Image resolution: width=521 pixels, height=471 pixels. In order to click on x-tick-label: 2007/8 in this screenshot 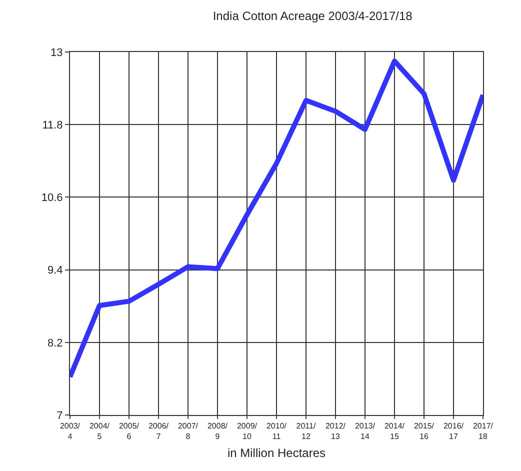, I will do `click(188, 431)`.